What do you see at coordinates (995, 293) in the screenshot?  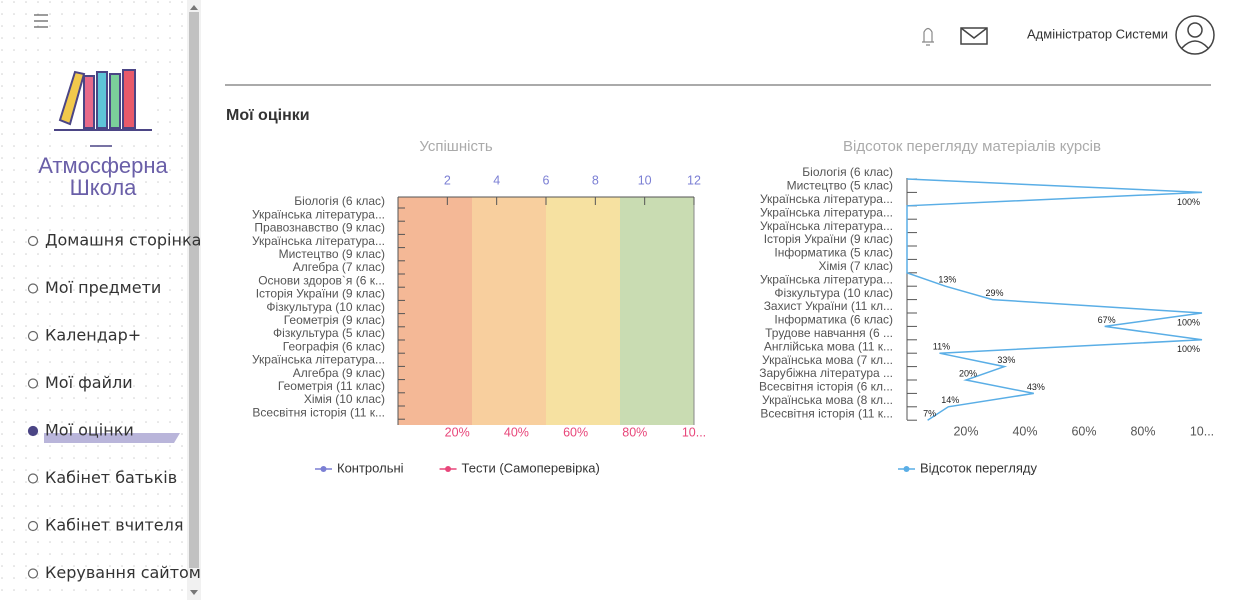 I see `data-label: 29%` at bounding box center [995, 293].